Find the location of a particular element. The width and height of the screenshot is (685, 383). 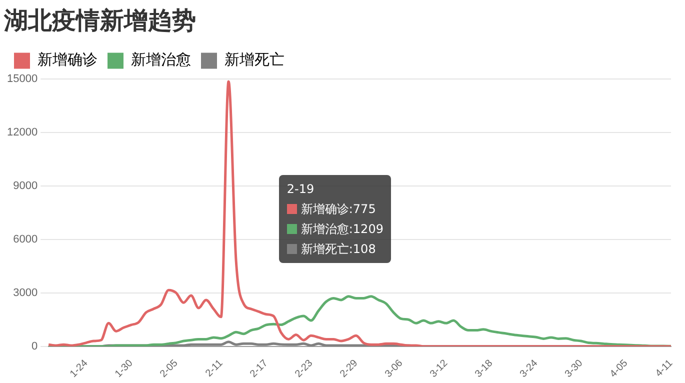

x-tick-label: 4-11 is located at coordinates (665, 369).